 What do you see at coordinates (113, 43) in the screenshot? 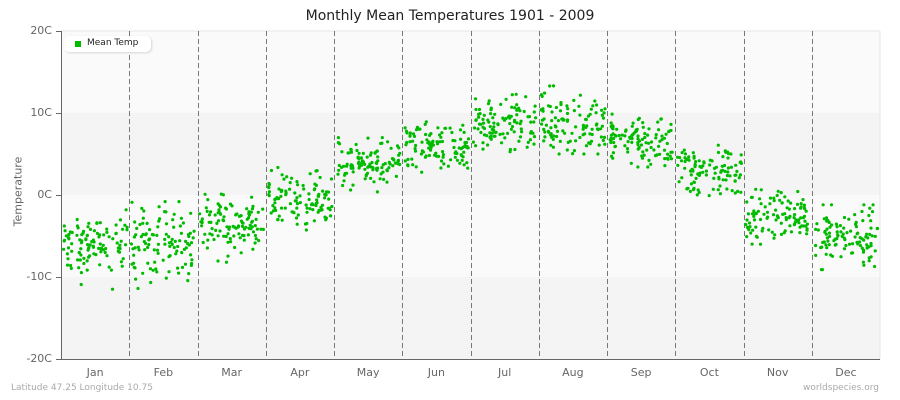
I see `legend-label: Mean Temp` at bounding box center [113, 43].